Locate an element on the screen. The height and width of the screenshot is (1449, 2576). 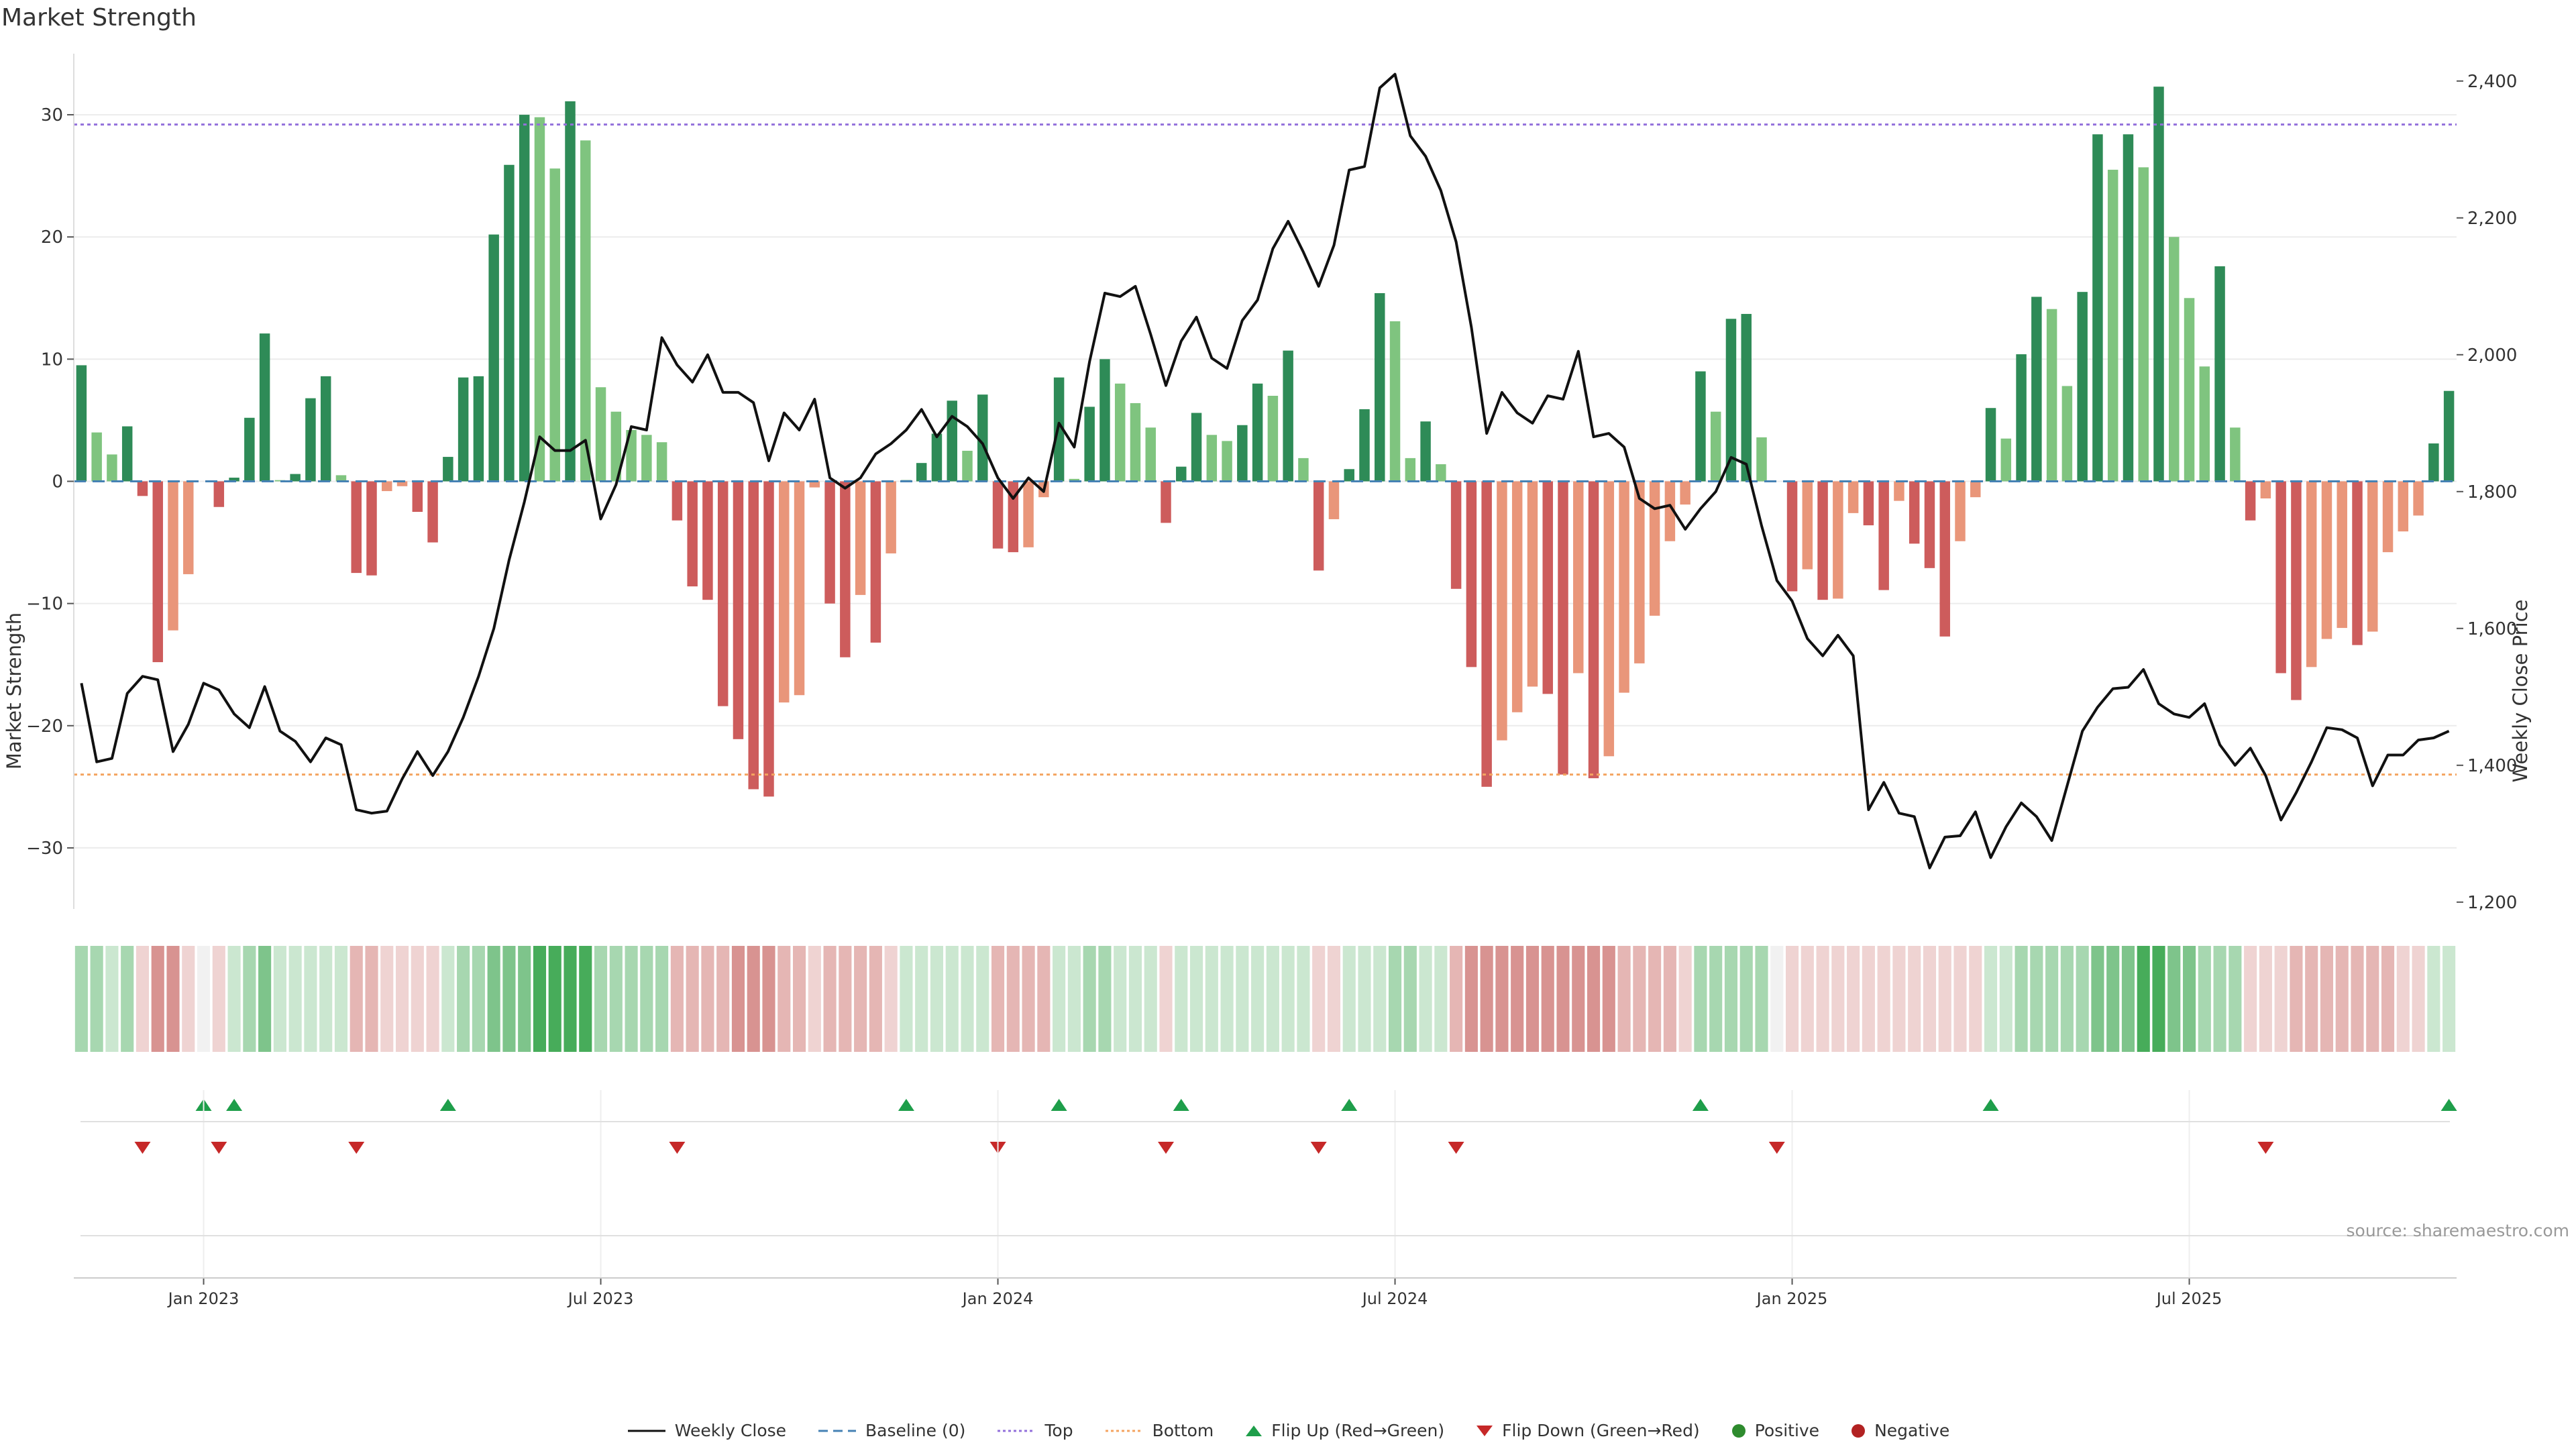
legend-label: Bottom is located at coordinates (1183, 1430).